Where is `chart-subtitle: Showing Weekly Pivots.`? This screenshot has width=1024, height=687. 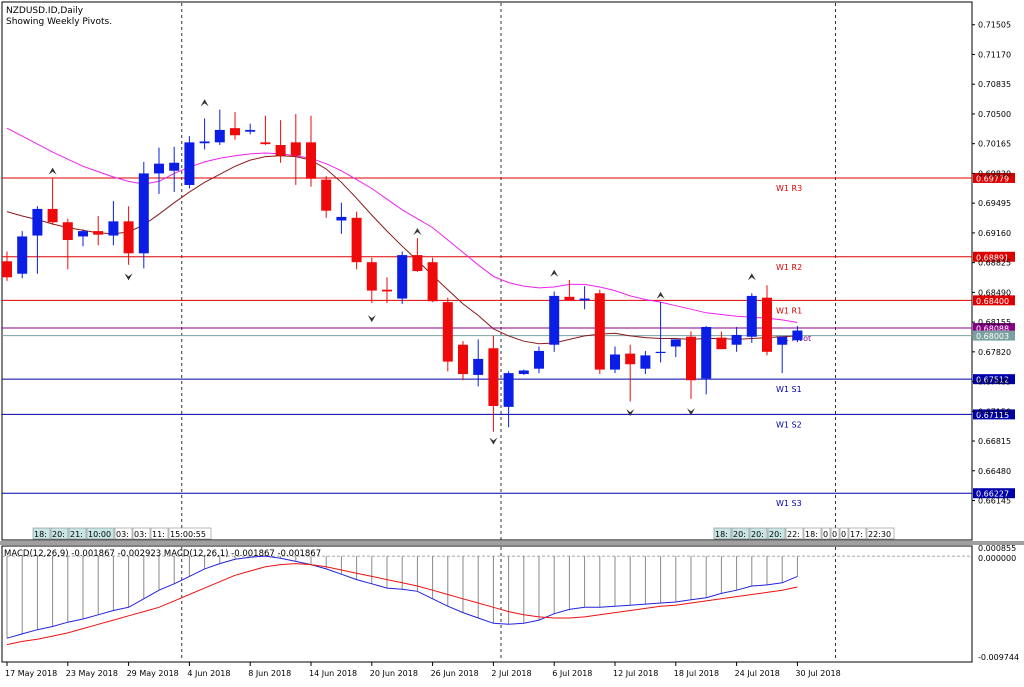 chart-subtitle: Showing Weekly Pivots. is located at coordinates (59, 22).